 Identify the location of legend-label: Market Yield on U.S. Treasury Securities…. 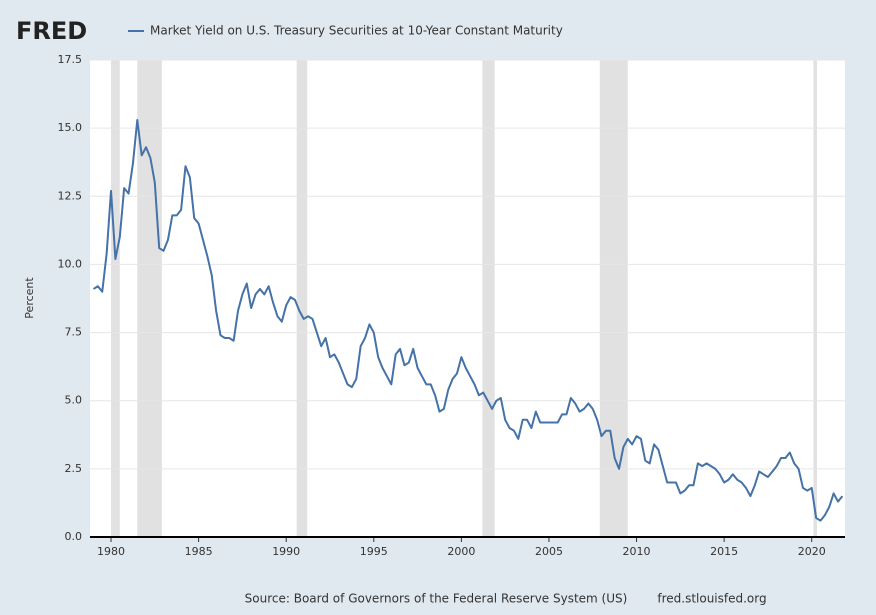
(356, 31).